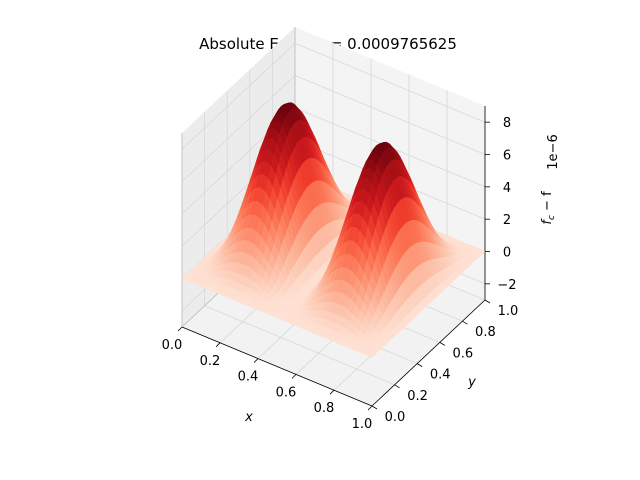 The image size is (640, 480). What do you see at coordinates (417, 396) in the screenshot?
I see `y-tick-label: 0.2` at bounding box center [417, 396].